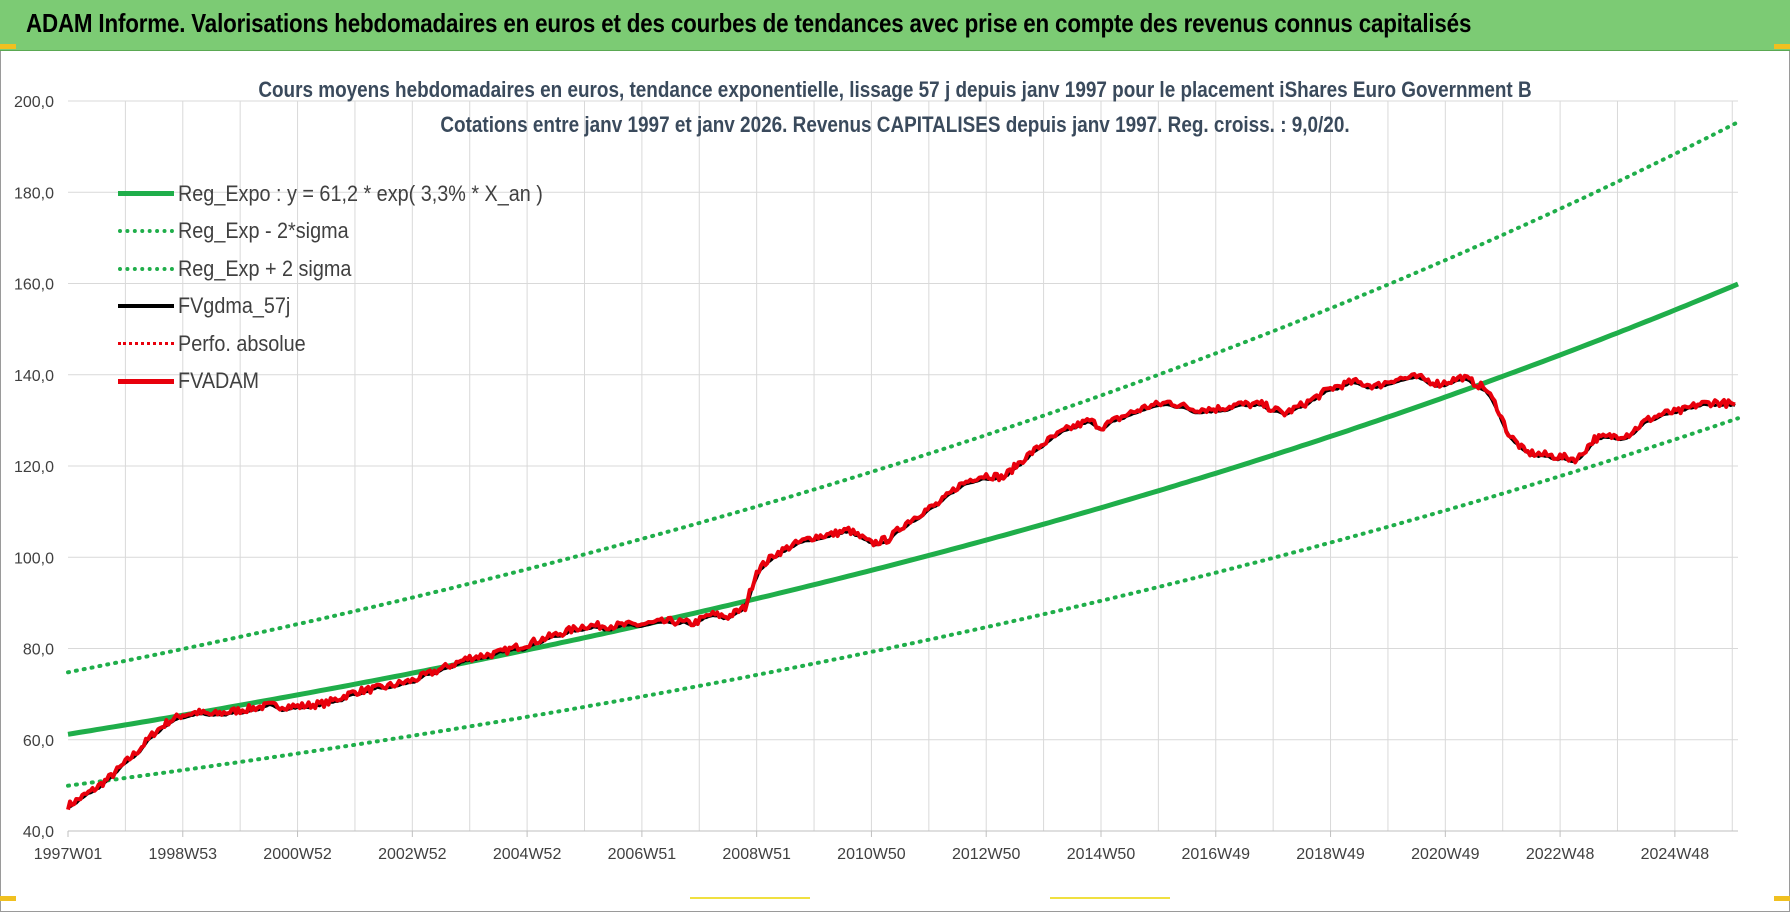  Describe the element at coordinates (146, 306) in the screenshot. I see `legend-swatch-fvgdma` at that location.